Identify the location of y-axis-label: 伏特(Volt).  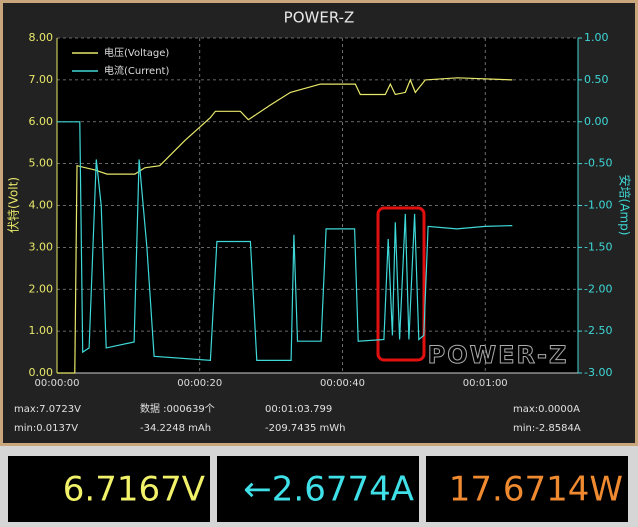
(13, 205).